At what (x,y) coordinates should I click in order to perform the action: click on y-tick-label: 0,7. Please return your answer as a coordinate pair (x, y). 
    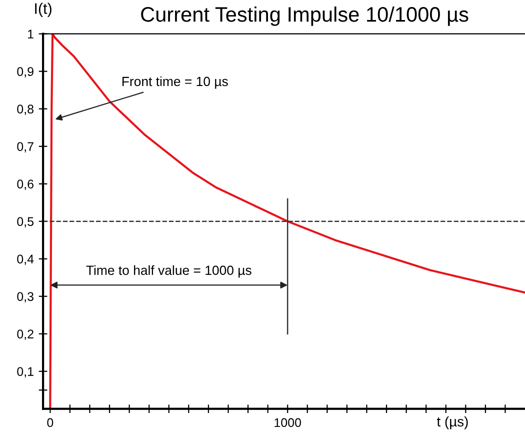
    Looking at the image, I should click on (25, 147).